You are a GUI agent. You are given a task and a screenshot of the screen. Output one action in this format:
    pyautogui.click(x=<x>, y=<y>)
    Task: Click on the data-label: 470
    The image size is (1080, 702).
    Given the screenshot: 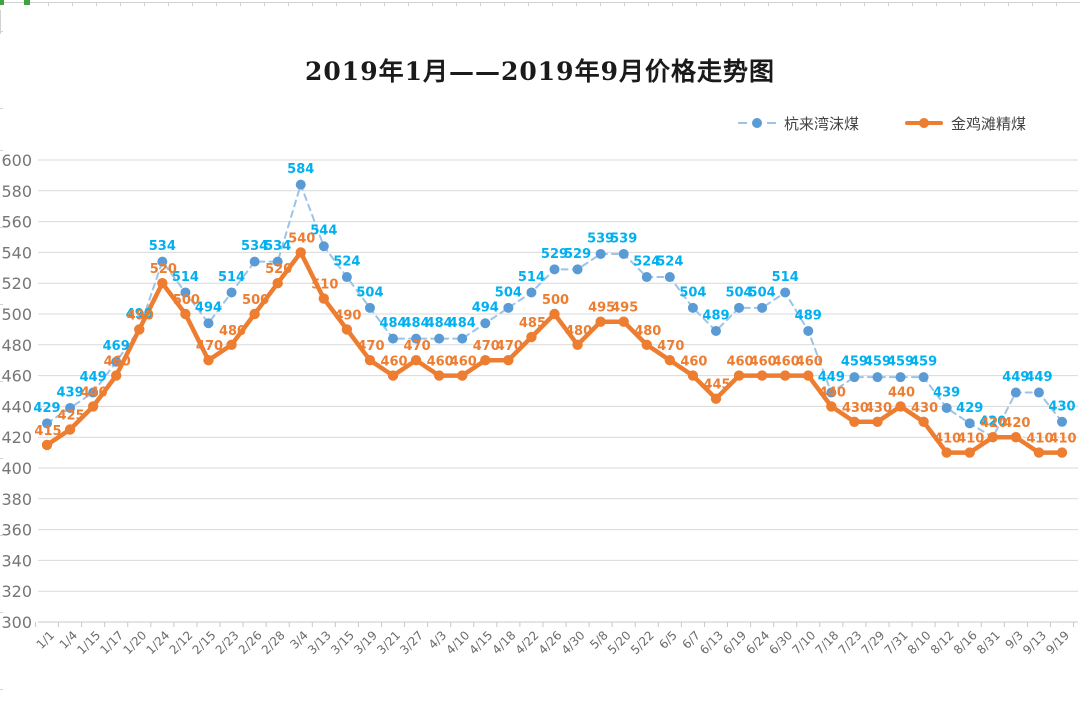 What is the action you would take?
    pyautogui.click(x=486, y=346)
    